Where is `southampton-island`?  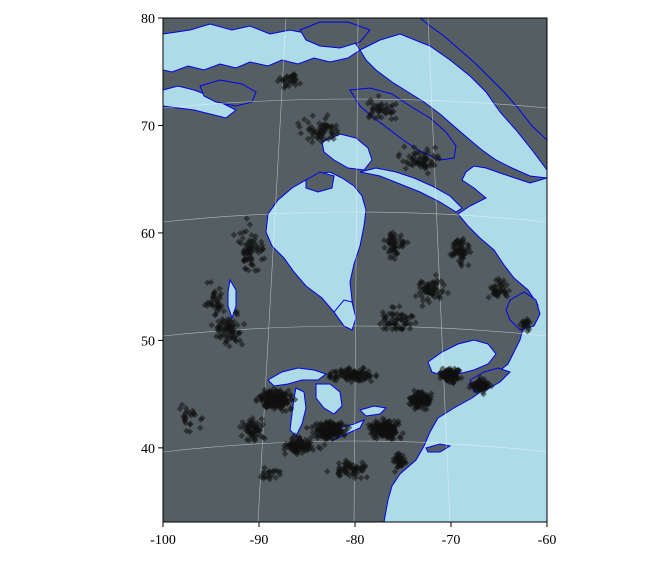
southampton-island is located at coordinates (320, 182).